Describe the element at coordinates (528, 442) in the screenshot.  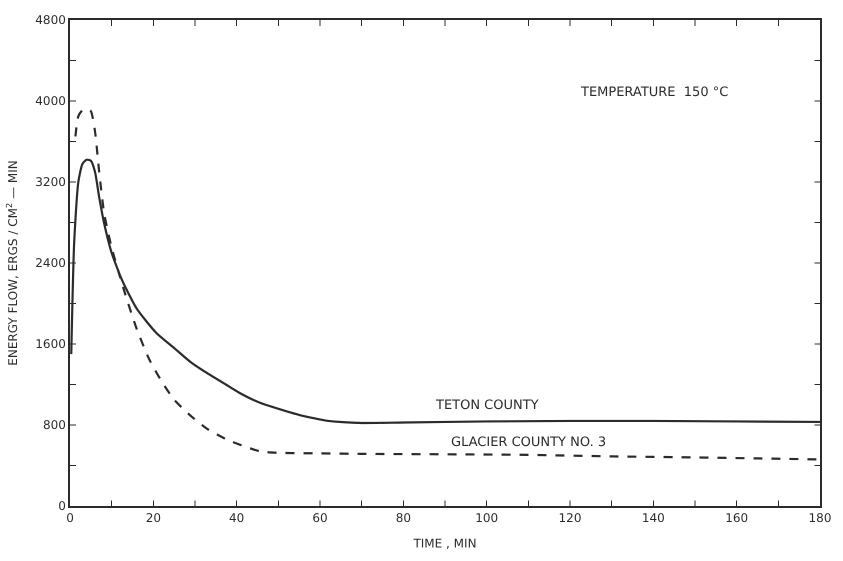
I see `series-label: GLACIER COUNTY NO. 3` at that location.